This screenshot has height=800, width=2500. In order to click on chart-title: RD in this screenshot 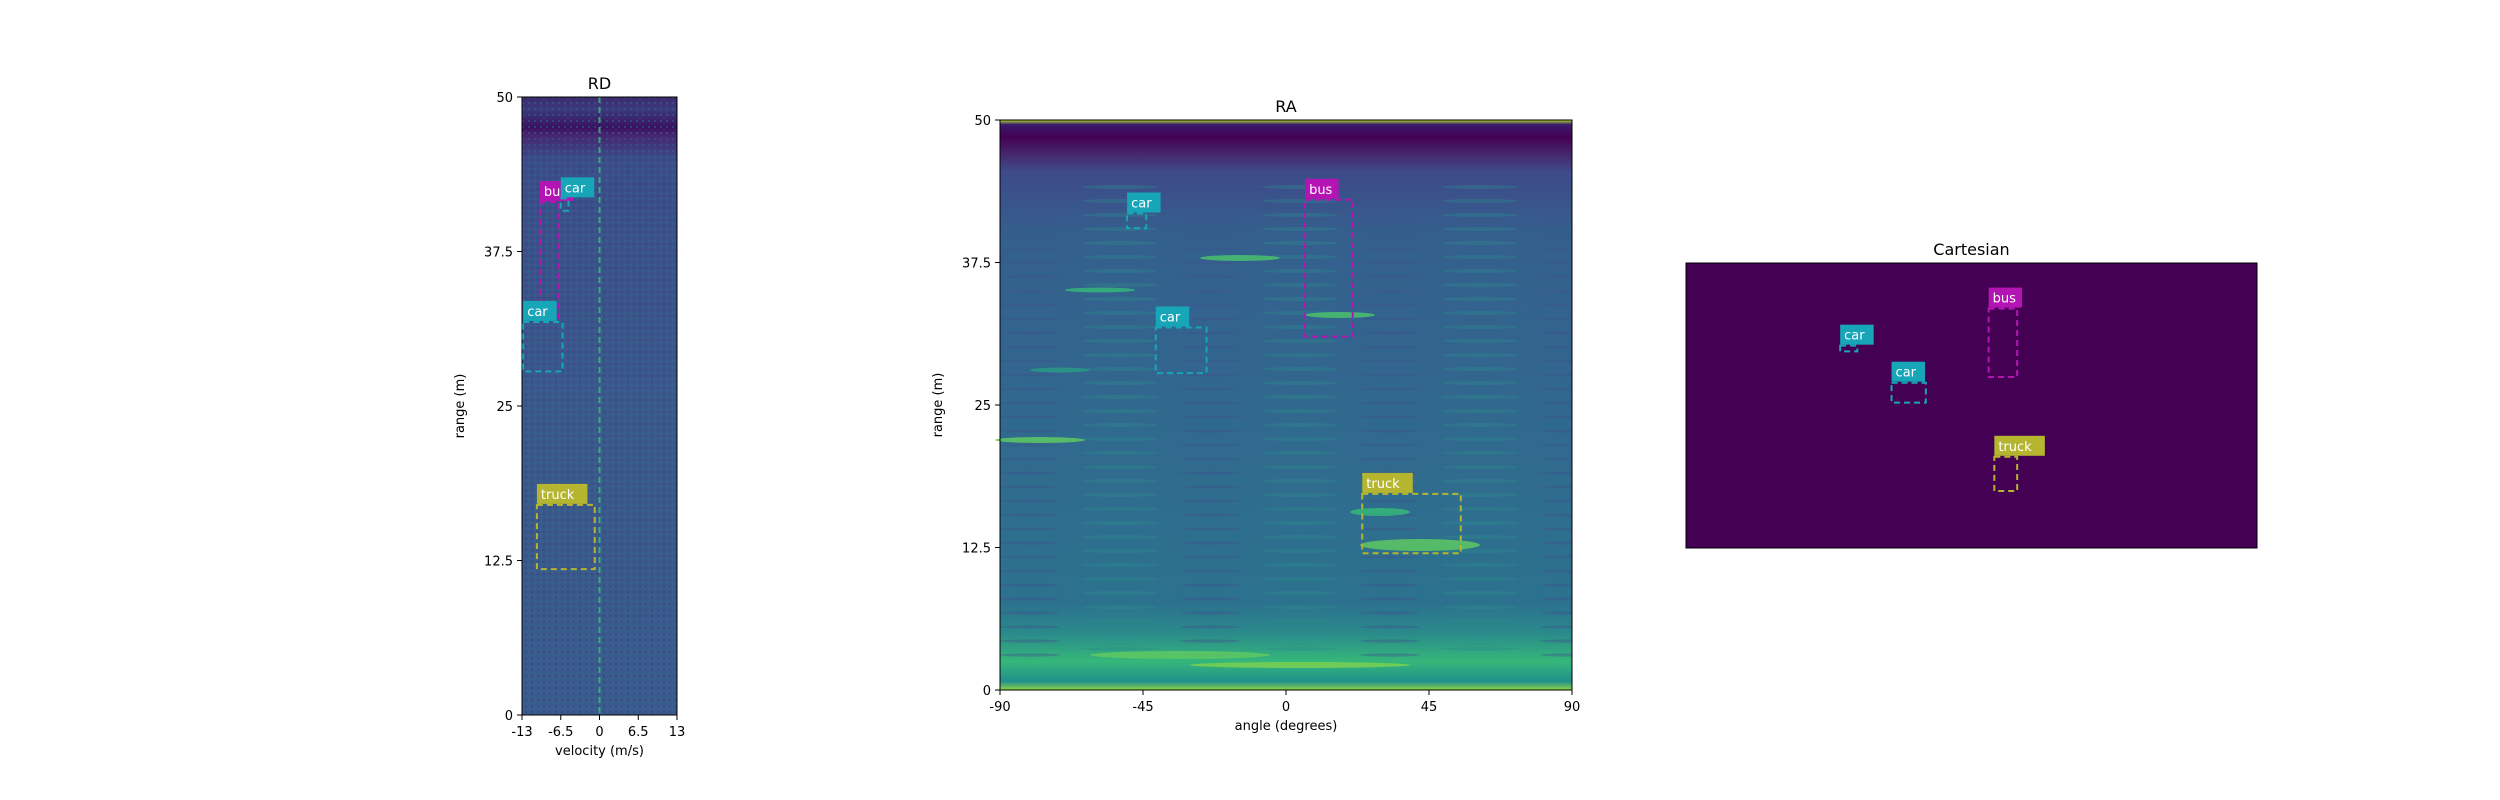, I will do `click(599, 83)`.